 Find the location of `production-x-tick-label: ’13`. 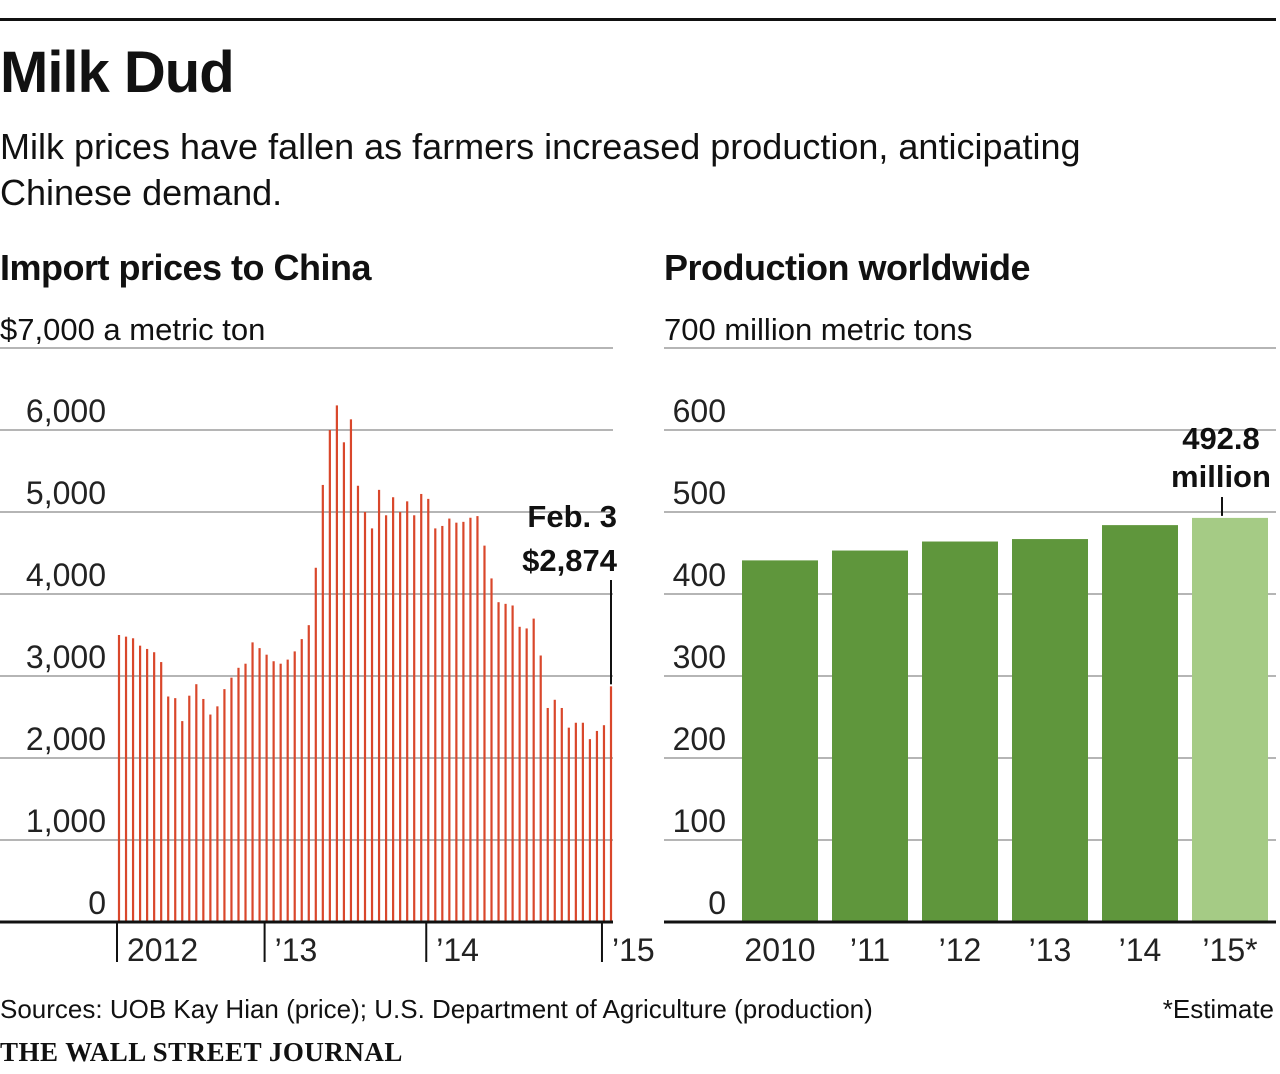

production-x-tick-label: ’13 is located at coordinates (1050, 950).